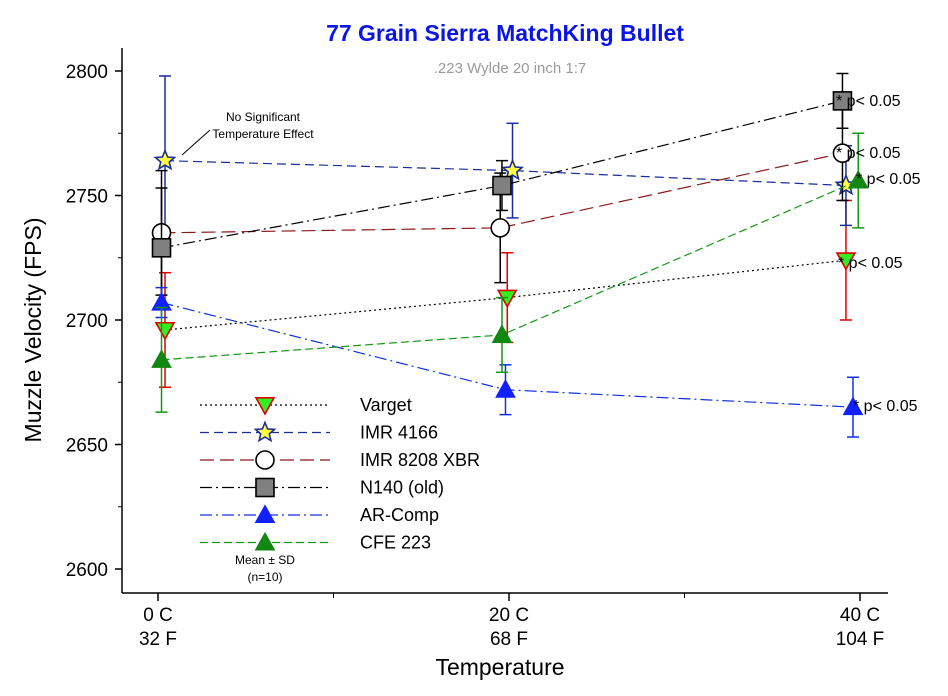 This screenshot has width=948, height=696. Describe the element at coordinates (395, 543) in the screenshot. I see `legend-label: CFE 223` at that location.